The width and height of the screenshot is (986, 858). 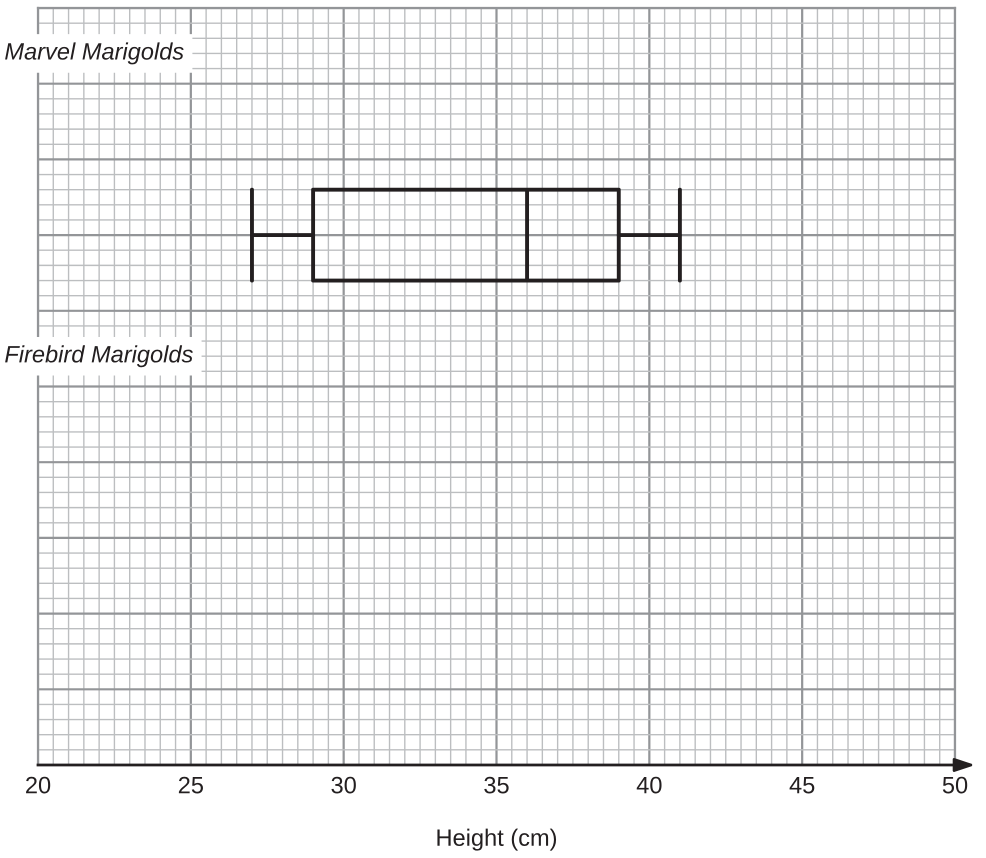 What do you see at coordinates (802, 785) in the screenshot?
I see `x-tick-label: 45` at bounding box center [802, 785].